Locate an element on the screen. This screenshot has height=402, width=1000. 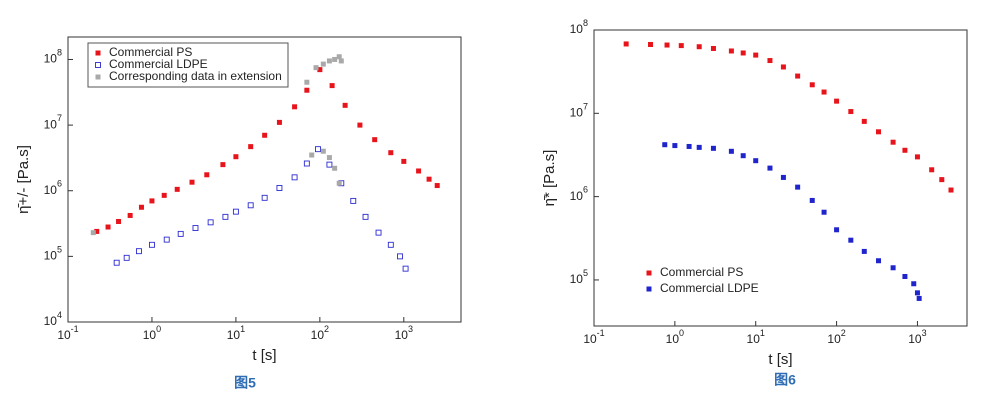
y-axis-label: η̄* [Pa.s] is located at coordinates (549, 178).